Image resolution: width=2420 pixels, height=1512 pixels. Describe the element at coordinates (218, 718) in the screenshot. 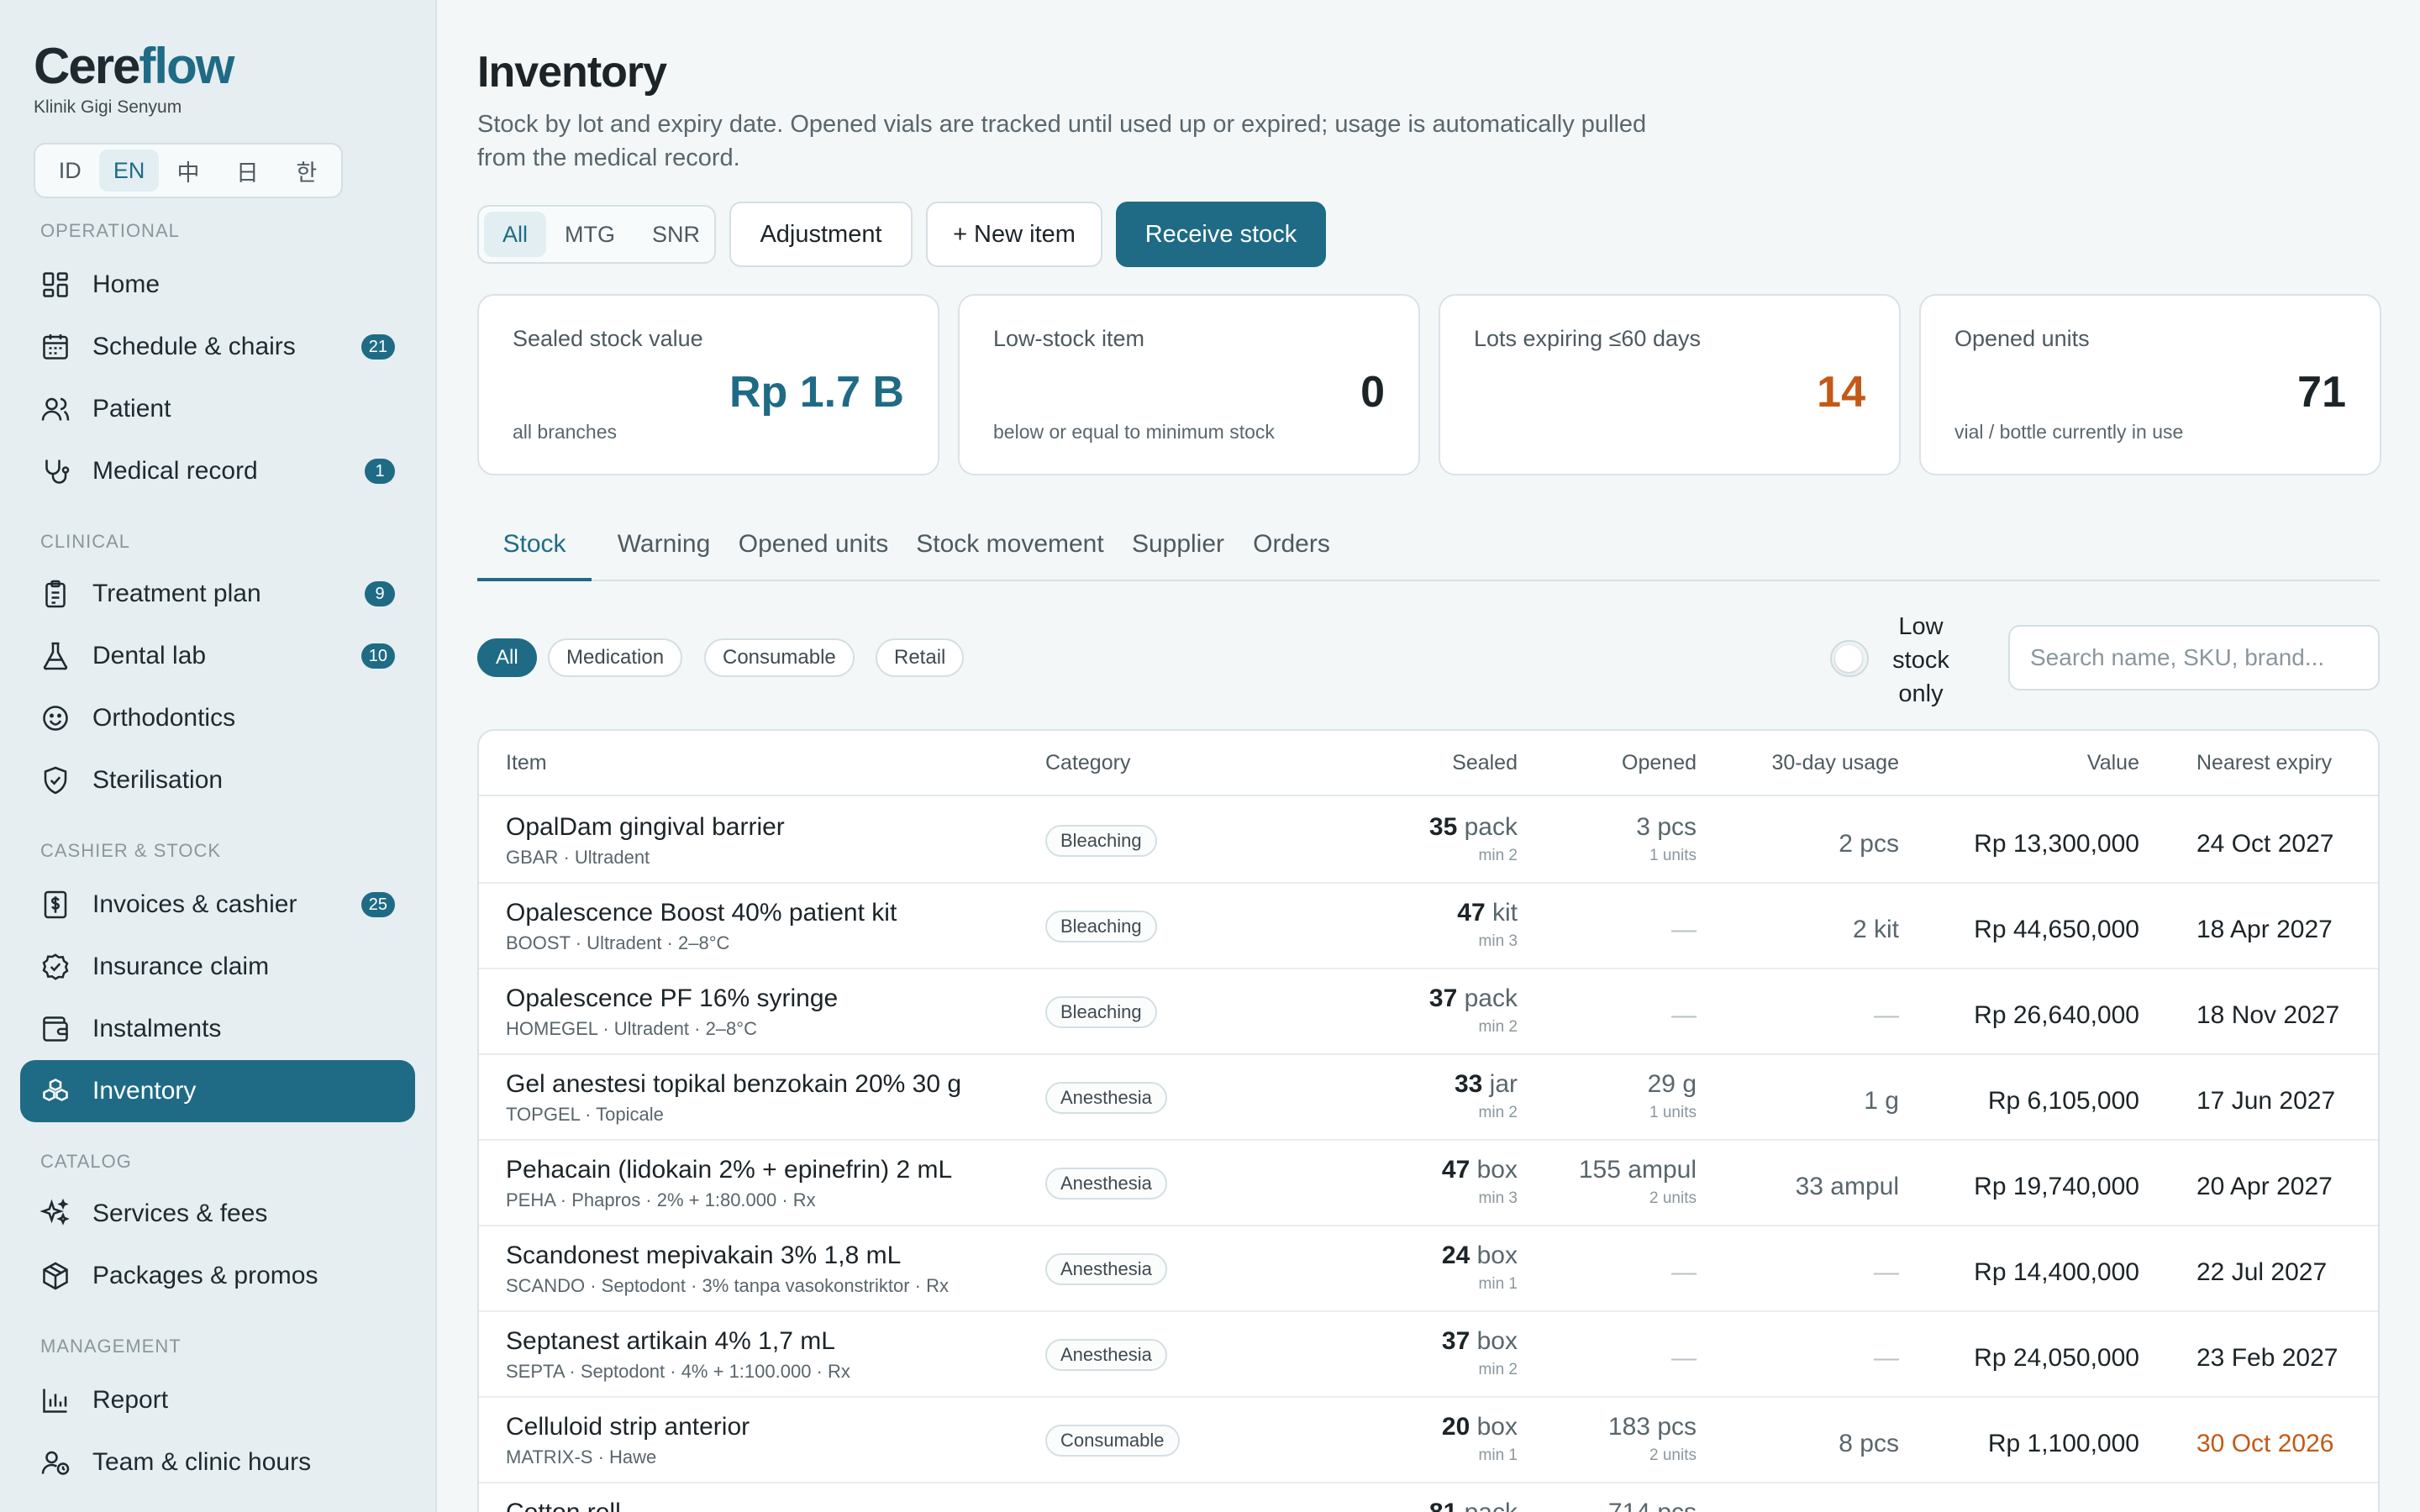

I see `sidebar-item-orthodontics: Orthodontics` at that location.